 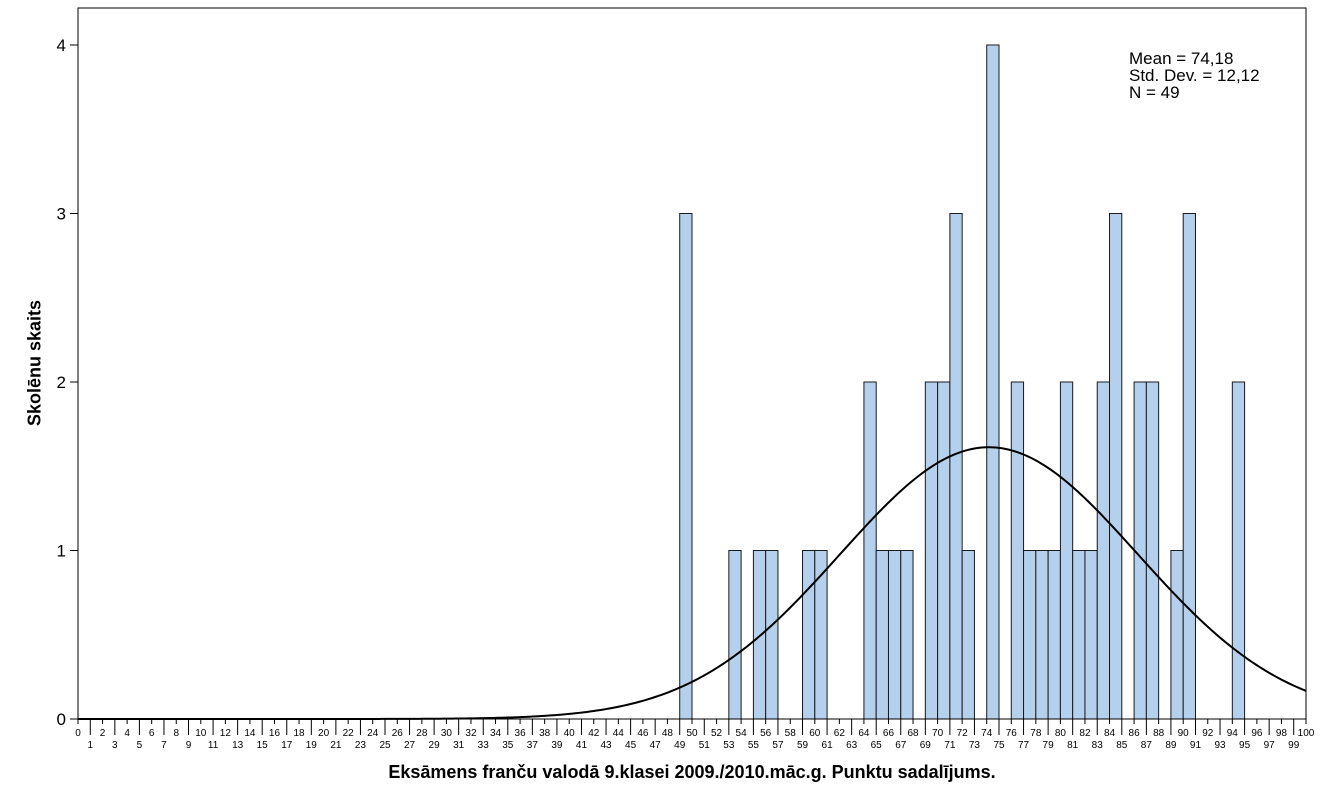 What do you see at coordinates (1154, 92) in the screenshot?
I see `stats-n: N = 49` at bounding box center [1154, 92].